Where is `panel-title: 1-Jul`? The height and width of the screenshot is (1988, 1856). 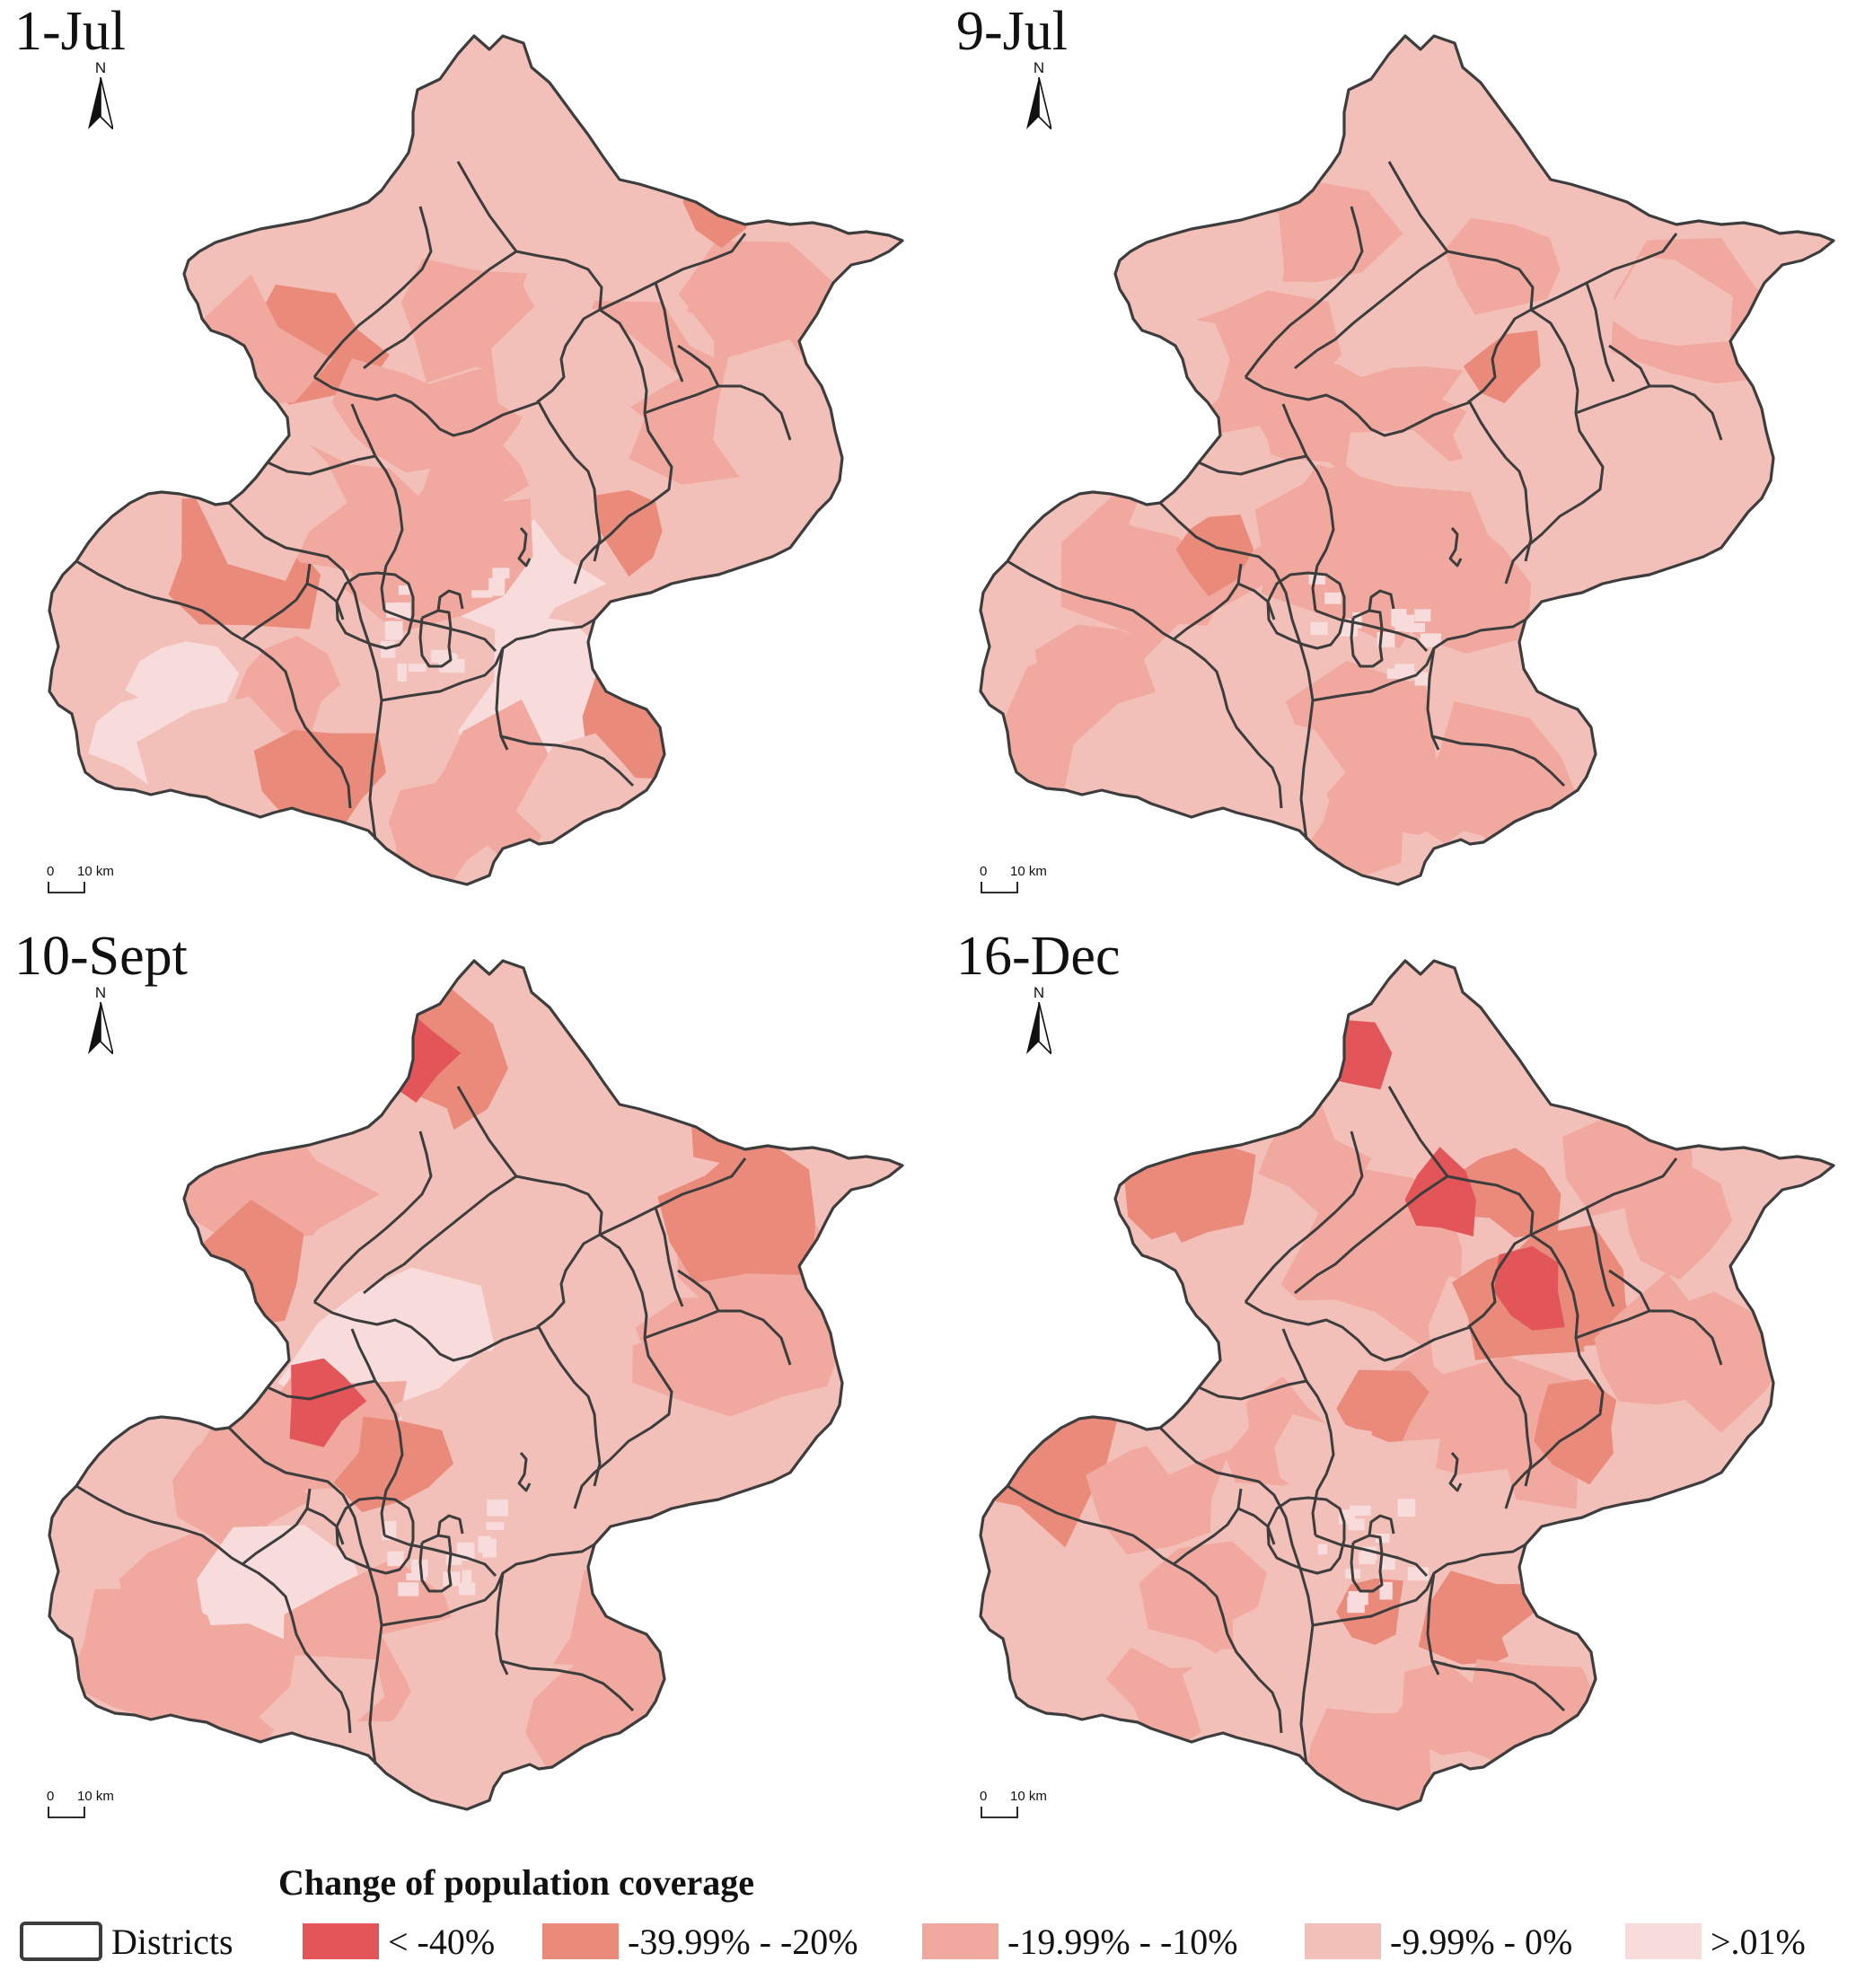 panel-title: 1-Jul is located at coordinates (70, 31).